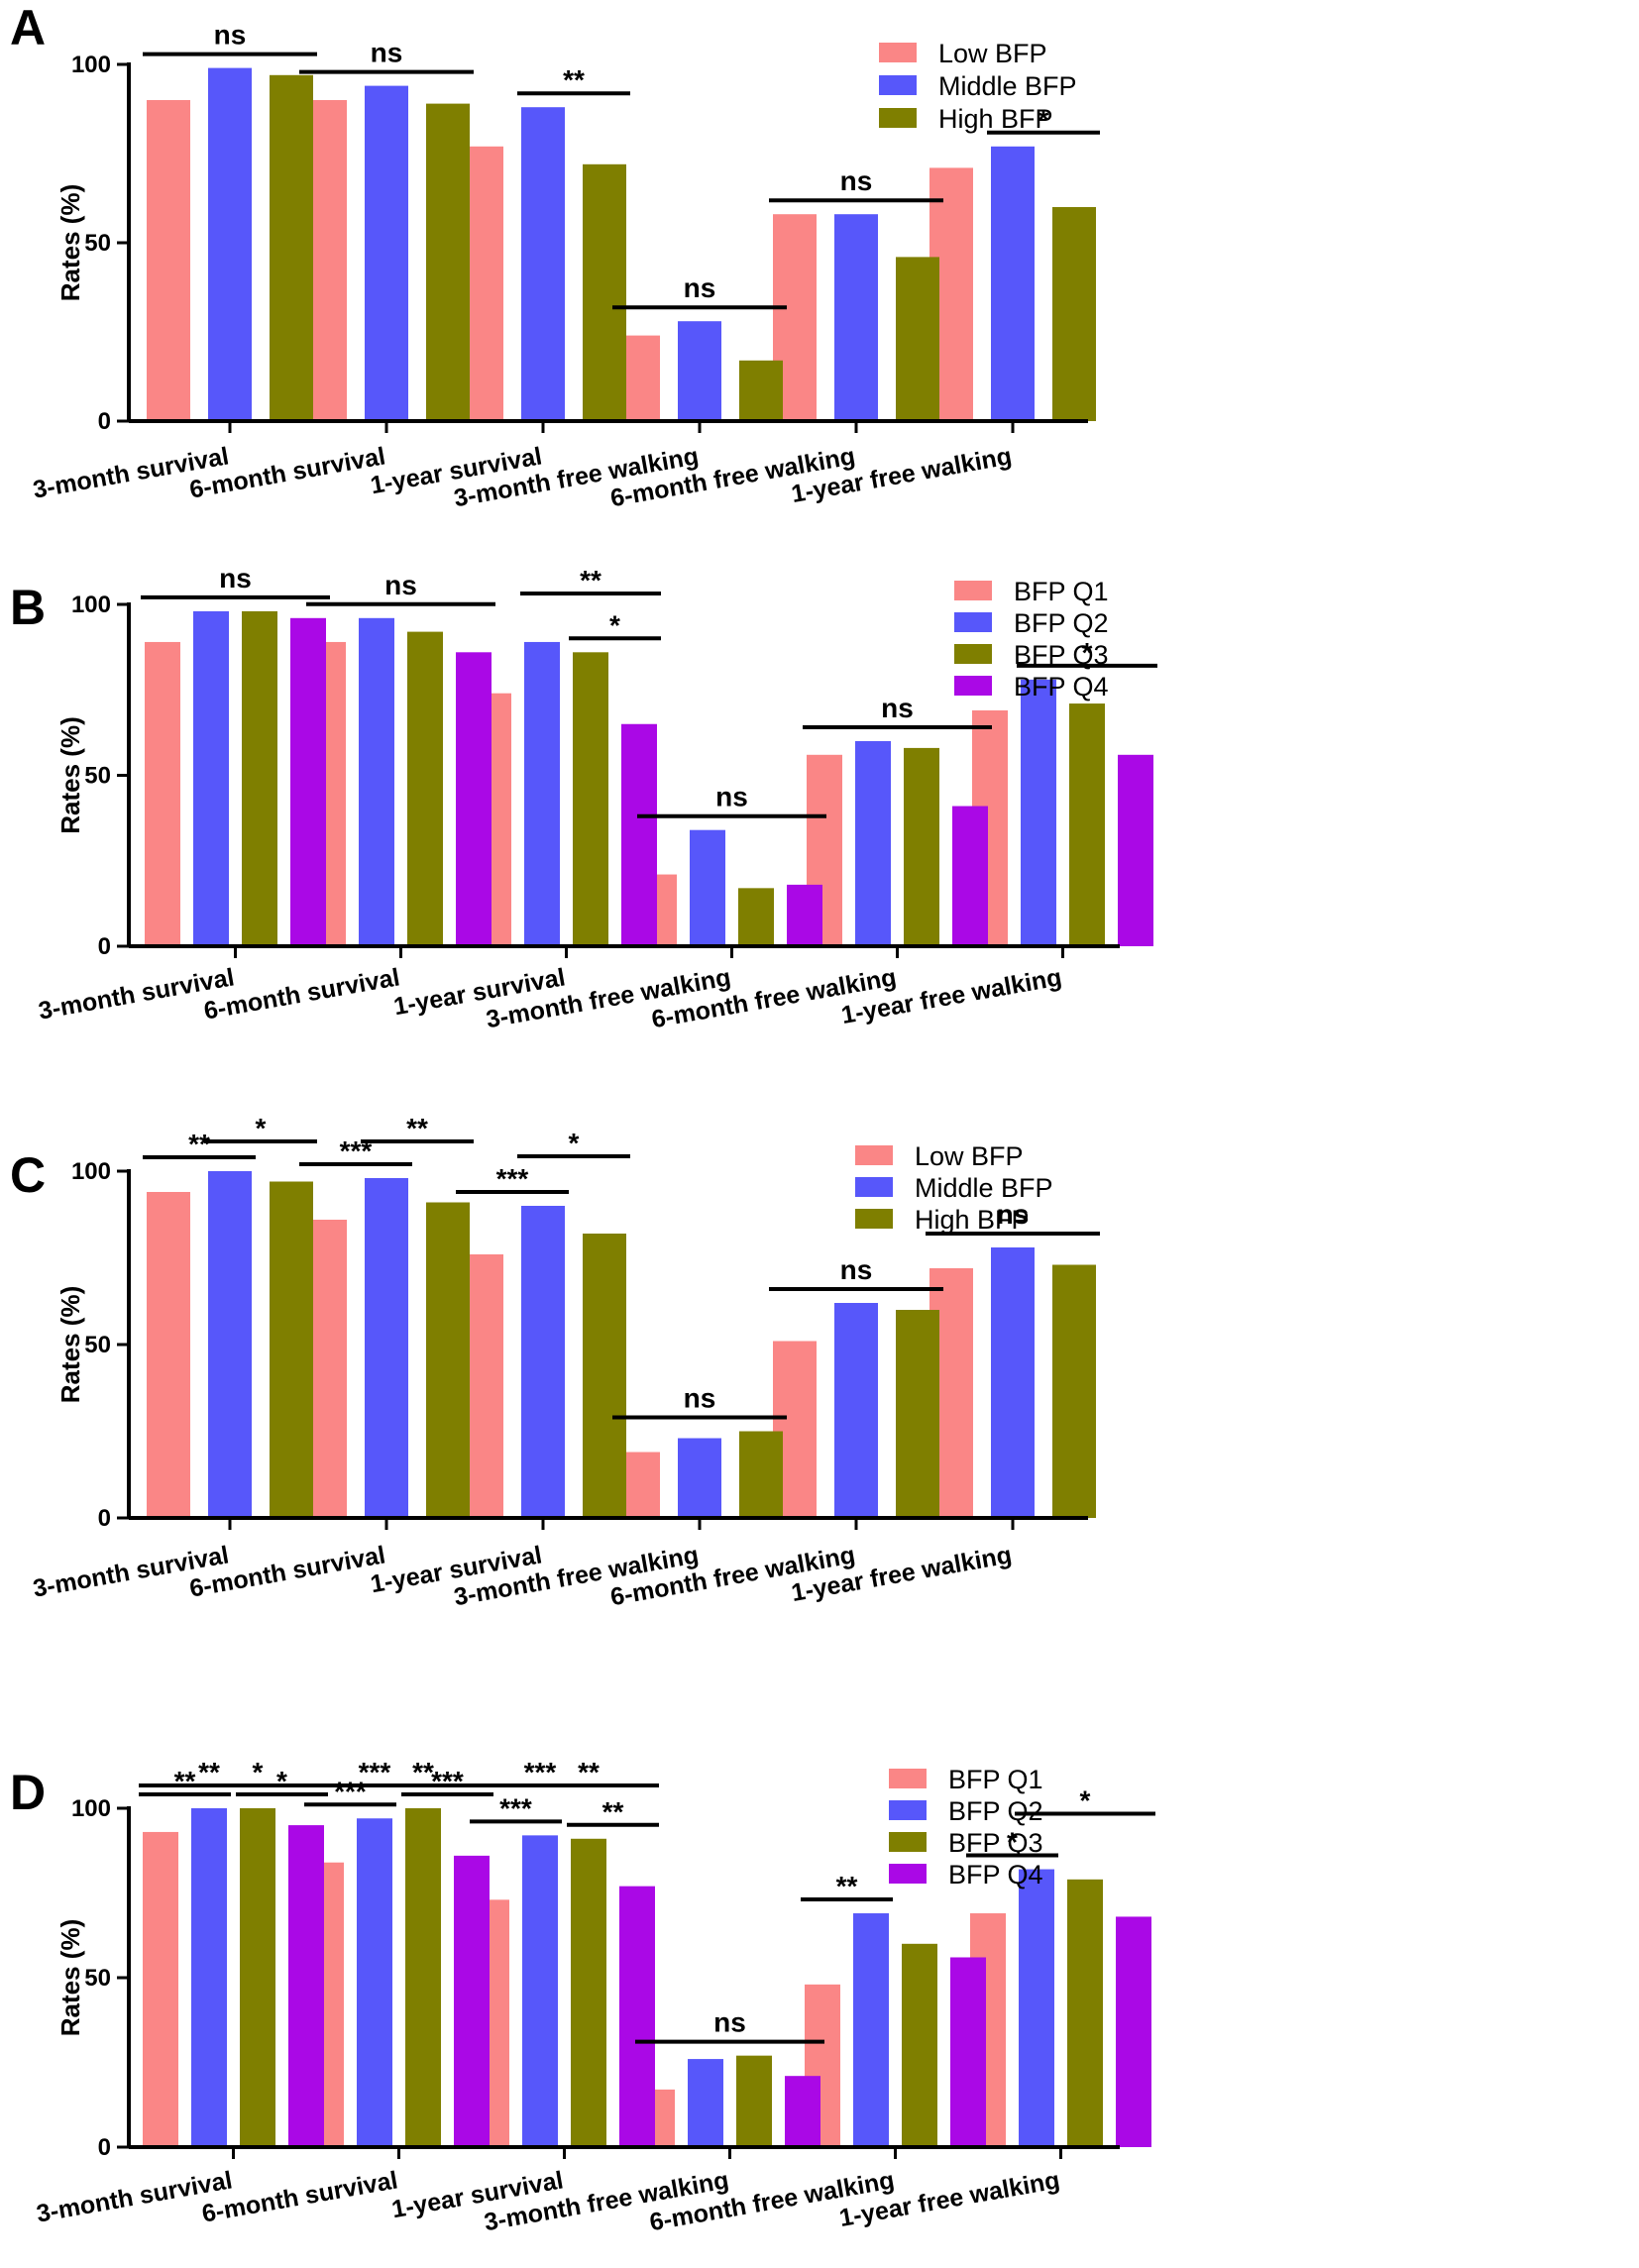 This screenshot has width=1639, height=2268. I want to click on panel-label: C, so click(28, 1175).